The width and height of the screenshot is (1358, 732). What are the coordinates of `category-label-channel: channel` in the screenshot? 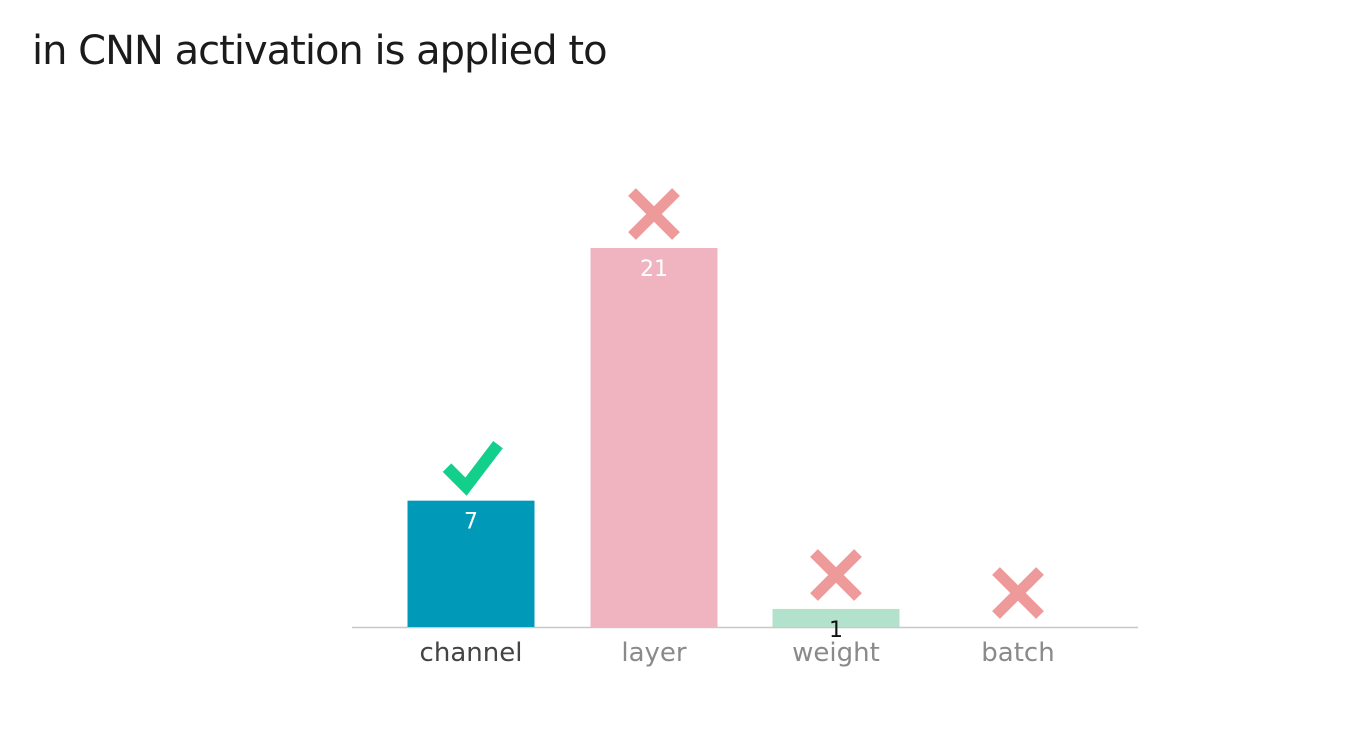 It's located at (471, 653).